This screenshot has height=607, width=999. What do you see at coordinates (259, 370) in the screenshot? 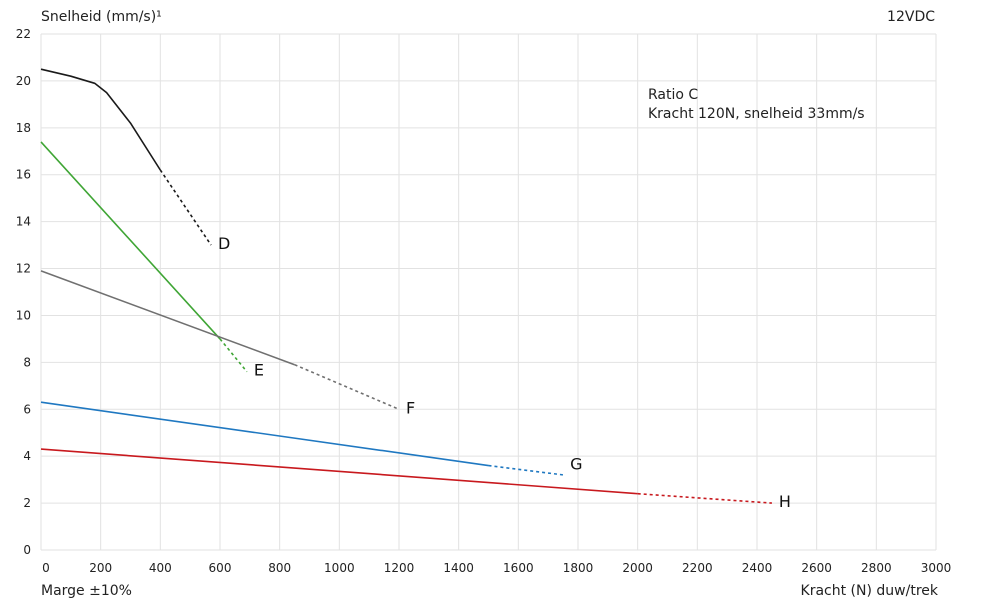
I see `series-label-e: E` at bounding box center [259, 370].